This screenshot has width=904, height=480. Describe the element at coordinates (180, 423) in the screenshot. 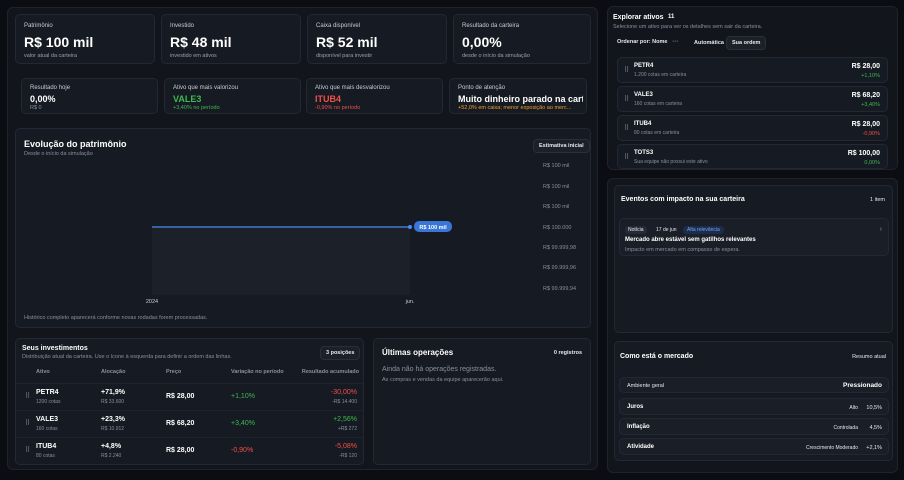

I see `row-price: R$ 68,20` at that location.